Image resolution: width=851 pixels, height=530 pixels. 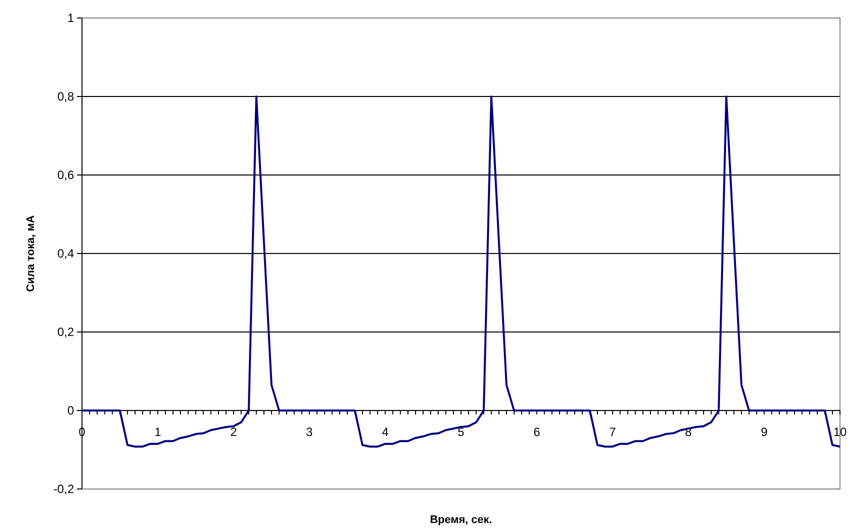 What do you see at coordinates (764, 432) in the screenshot?
I see `x-tick-label: 9` at bounding box center [764, 432].